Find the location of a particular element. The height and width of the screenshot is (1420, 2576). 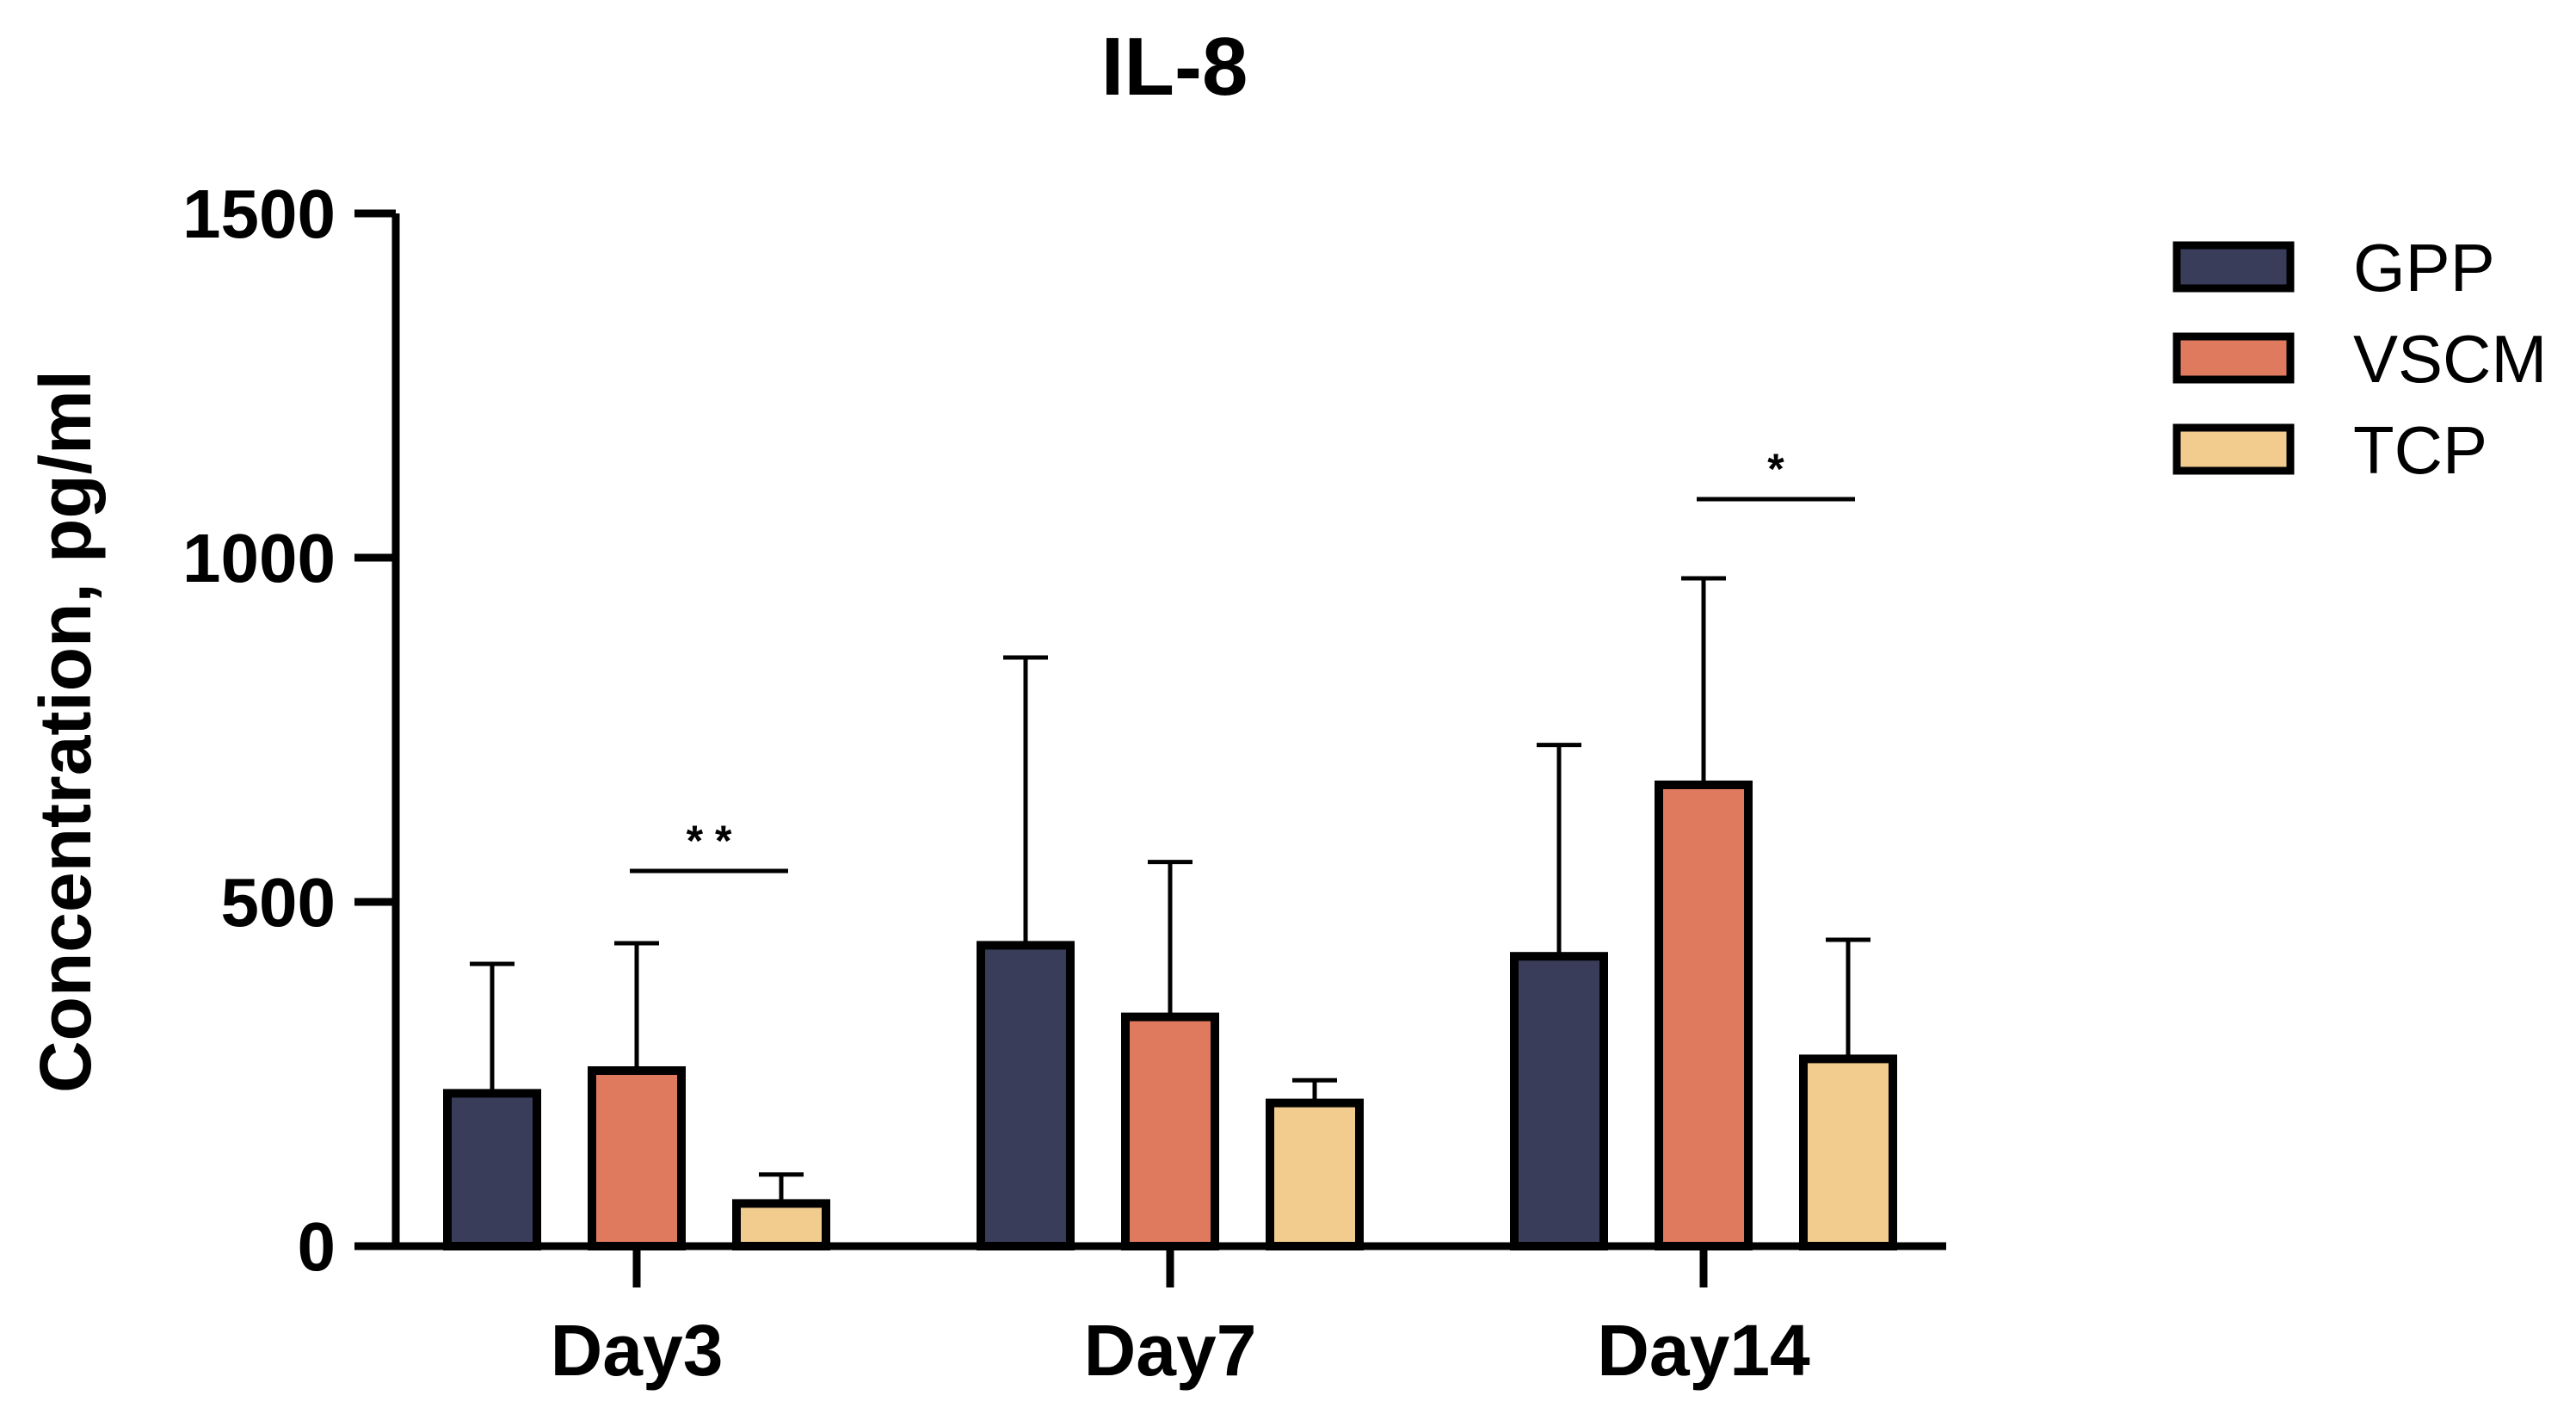

y-tick-label: 0 is located at coordinates (317, 1246).